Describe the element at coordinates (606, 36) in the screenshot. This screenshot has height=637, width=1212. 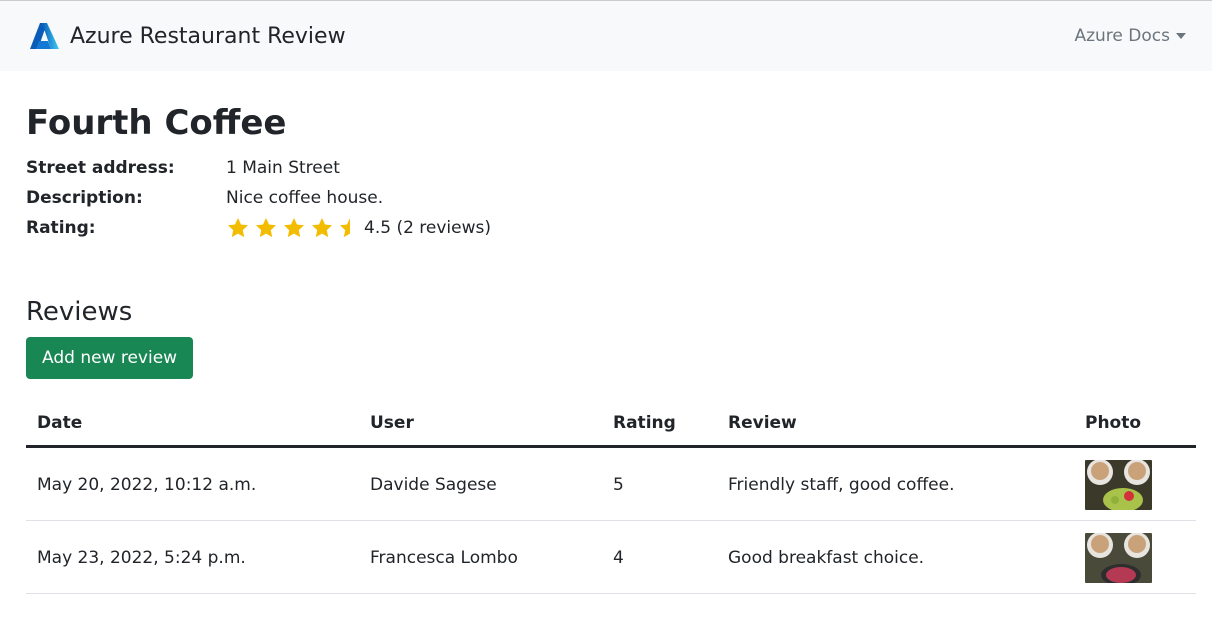
I see `navbar: Azure Restaurant Review Azure Docs` at that location.